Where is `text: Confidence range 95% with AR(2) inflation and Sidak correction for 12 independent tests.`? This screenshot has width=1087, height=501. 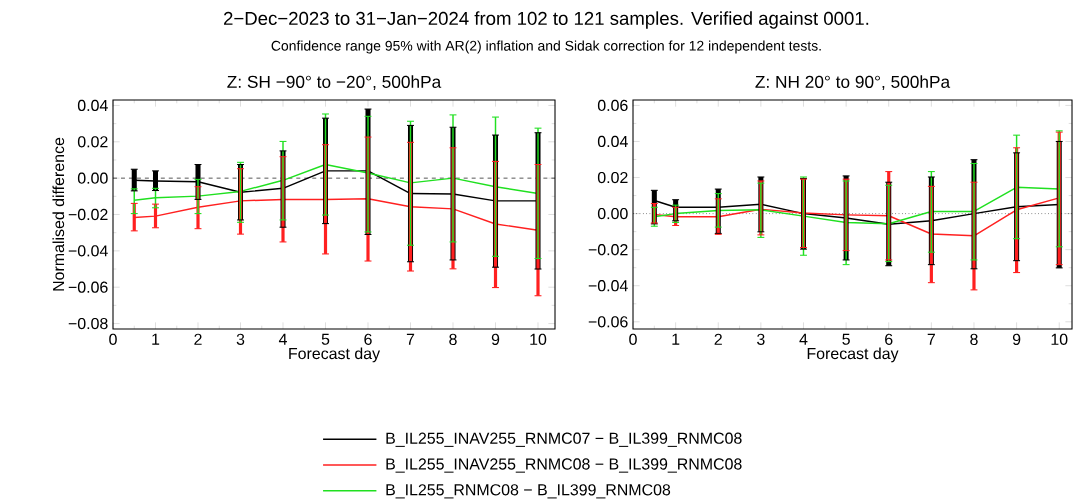 text: Confidence range 95% with AR(2) inflation and Sidak correction for 12 independent tests. is located at coordinates (546, 47).